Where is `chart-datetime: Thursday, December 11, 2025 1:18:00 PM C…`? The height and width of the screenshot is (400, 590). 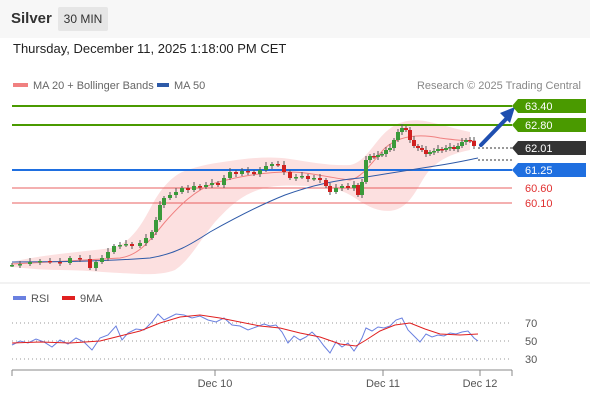
chart-datetime: Thursday, December 11, 2025 1:18:00 PM C… is located at coordinates (150, 48).